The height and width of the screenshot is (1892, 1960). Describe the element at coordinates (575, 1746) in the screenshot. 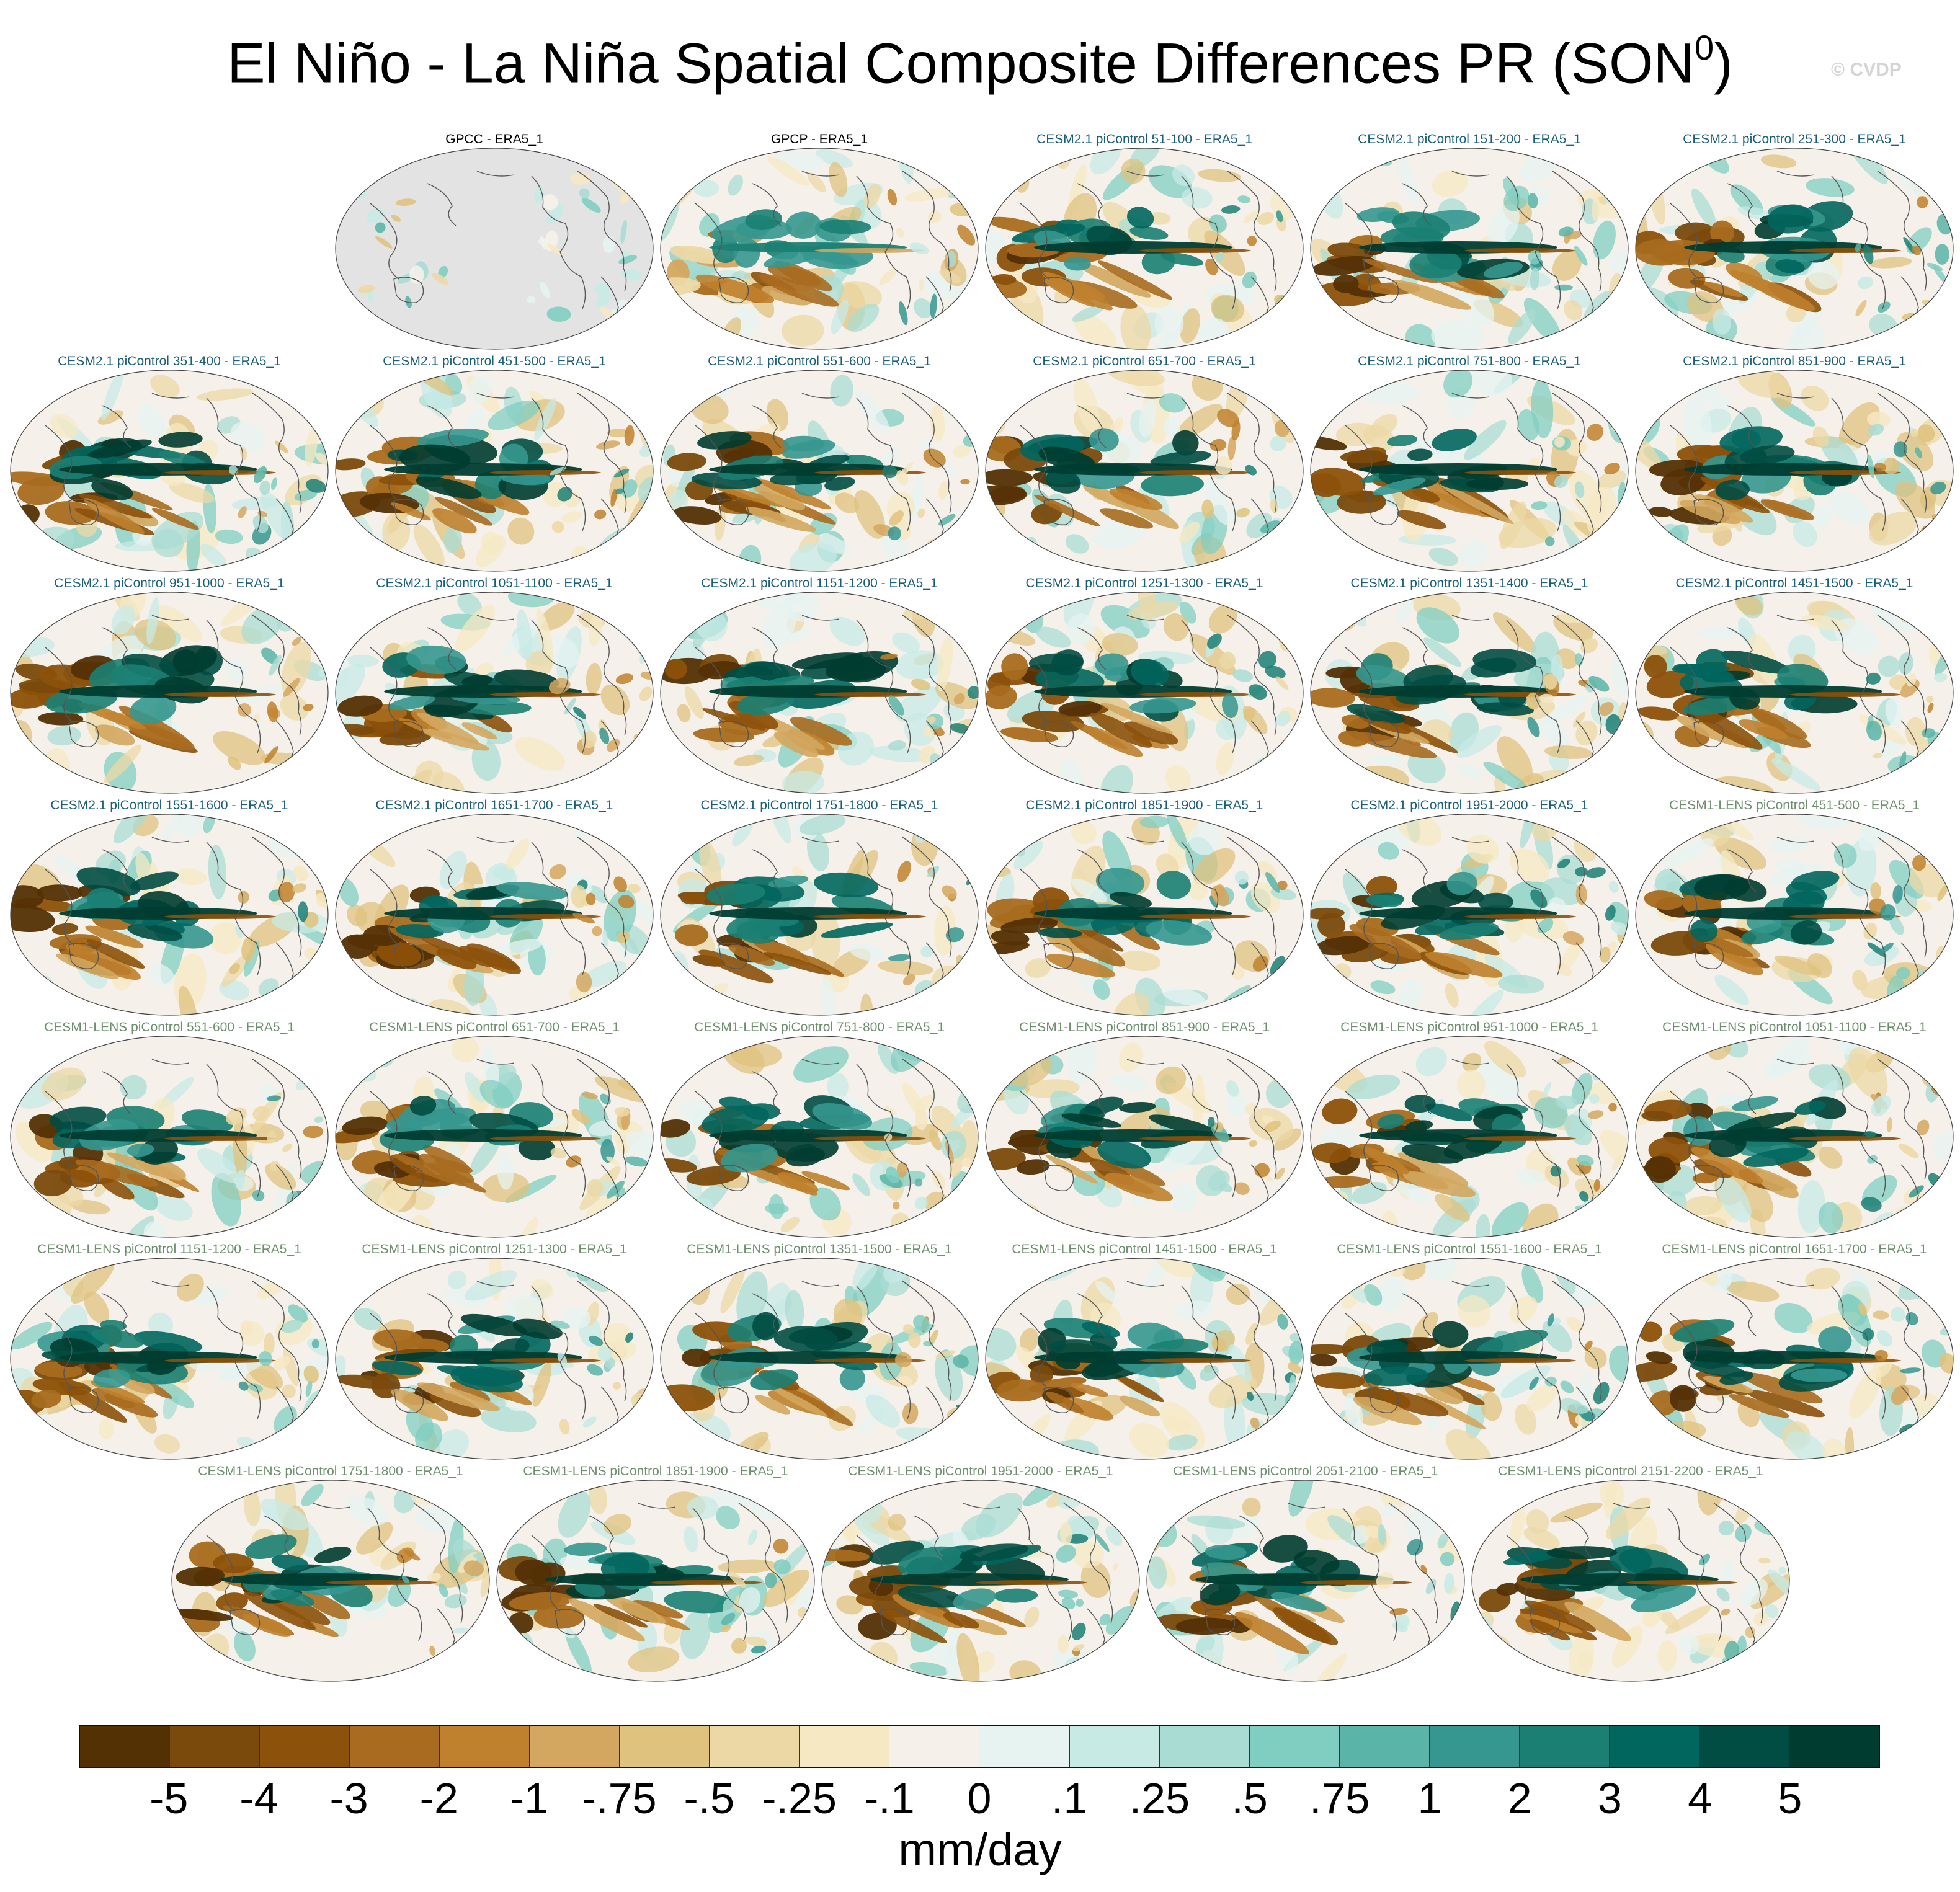

I see `colorbar-swatch` at that location.